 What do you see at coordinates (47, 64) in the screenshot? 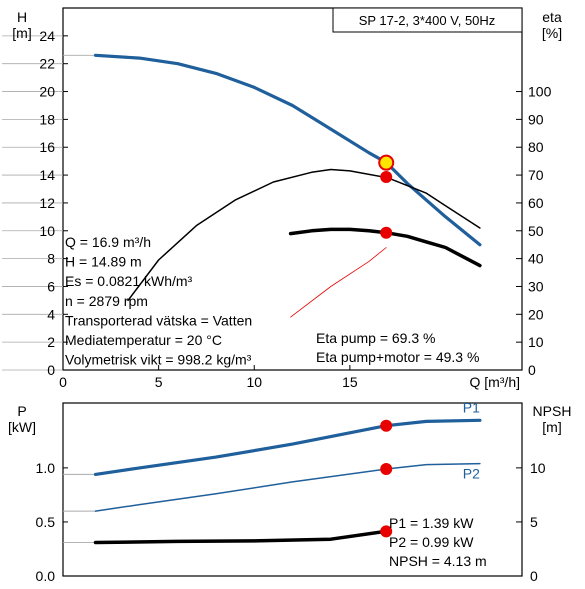
I see `h-axis-tick-label: 22` at bounding box center [47, 64].